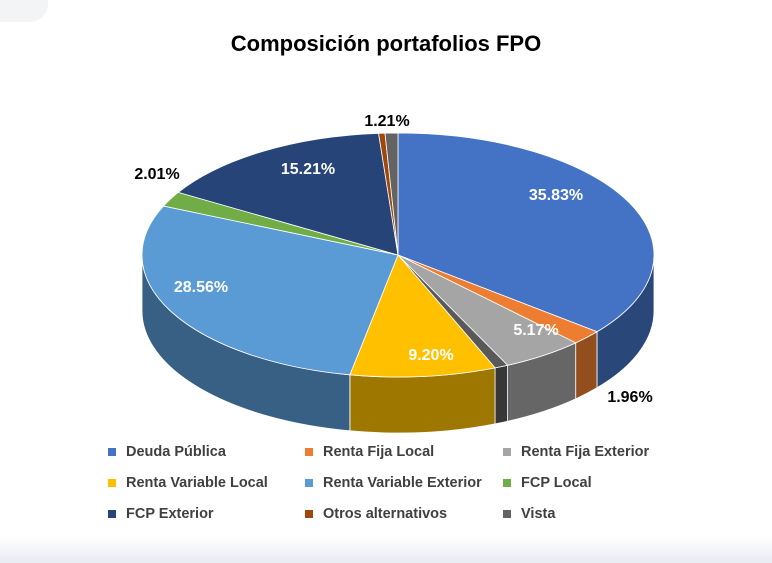 This screenshot has width=772, height=563. Describe the element at coordinates (603, 483) in the screenshot. I see `legend-item-fcp-local: FCP Local` at that location.